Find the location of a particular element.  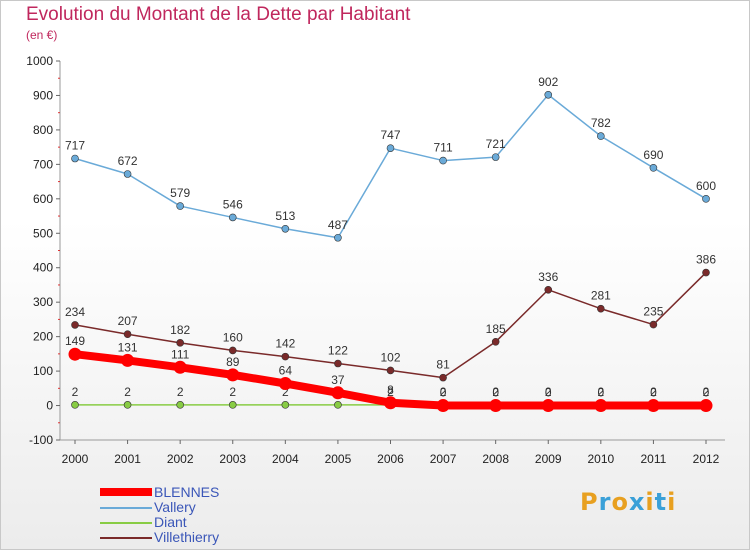

x-tick-label: 2007 is located at coordinates (443, 459).